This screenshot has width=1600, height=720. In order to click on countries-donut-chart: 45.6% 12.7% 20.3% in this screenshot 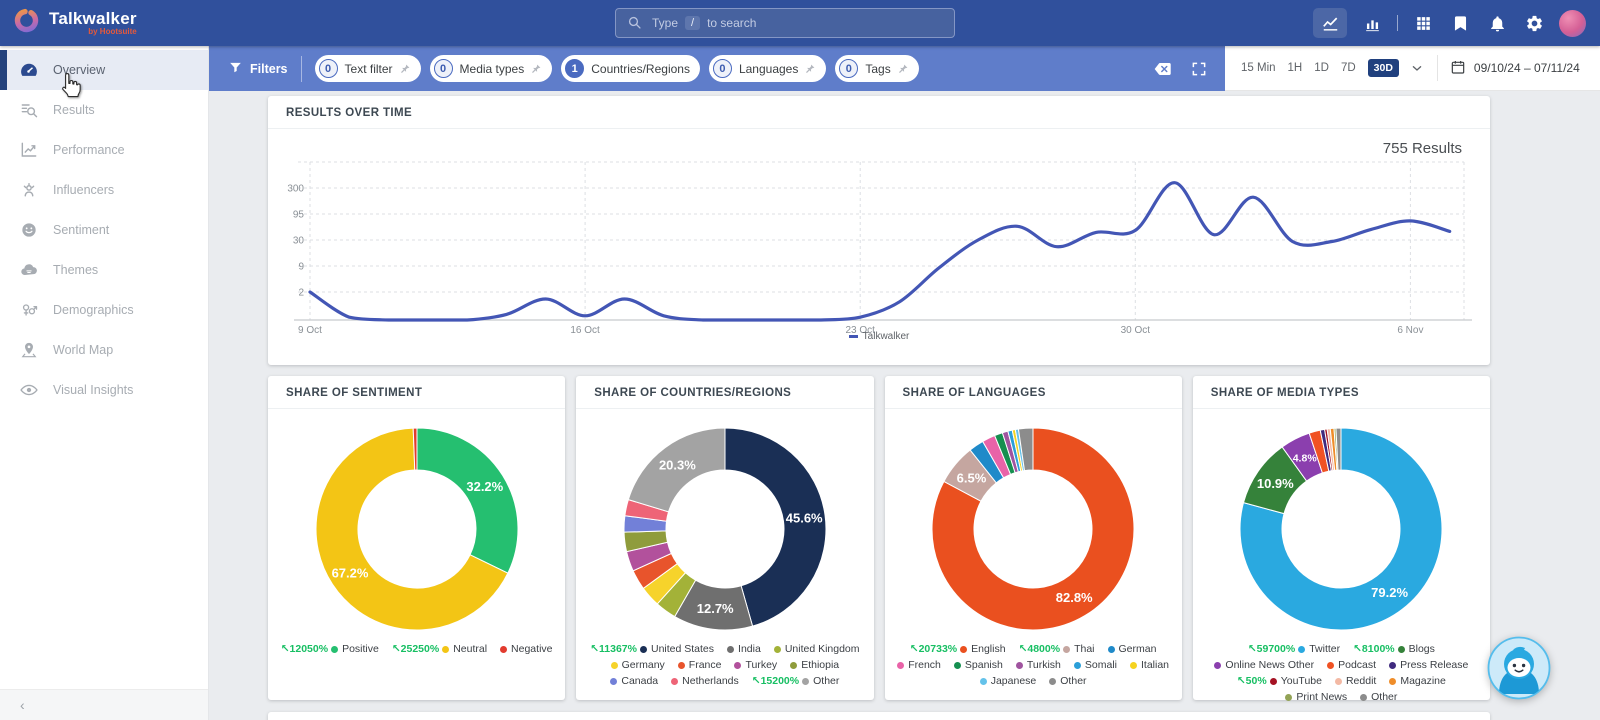, I will do `click(725, 531)`.